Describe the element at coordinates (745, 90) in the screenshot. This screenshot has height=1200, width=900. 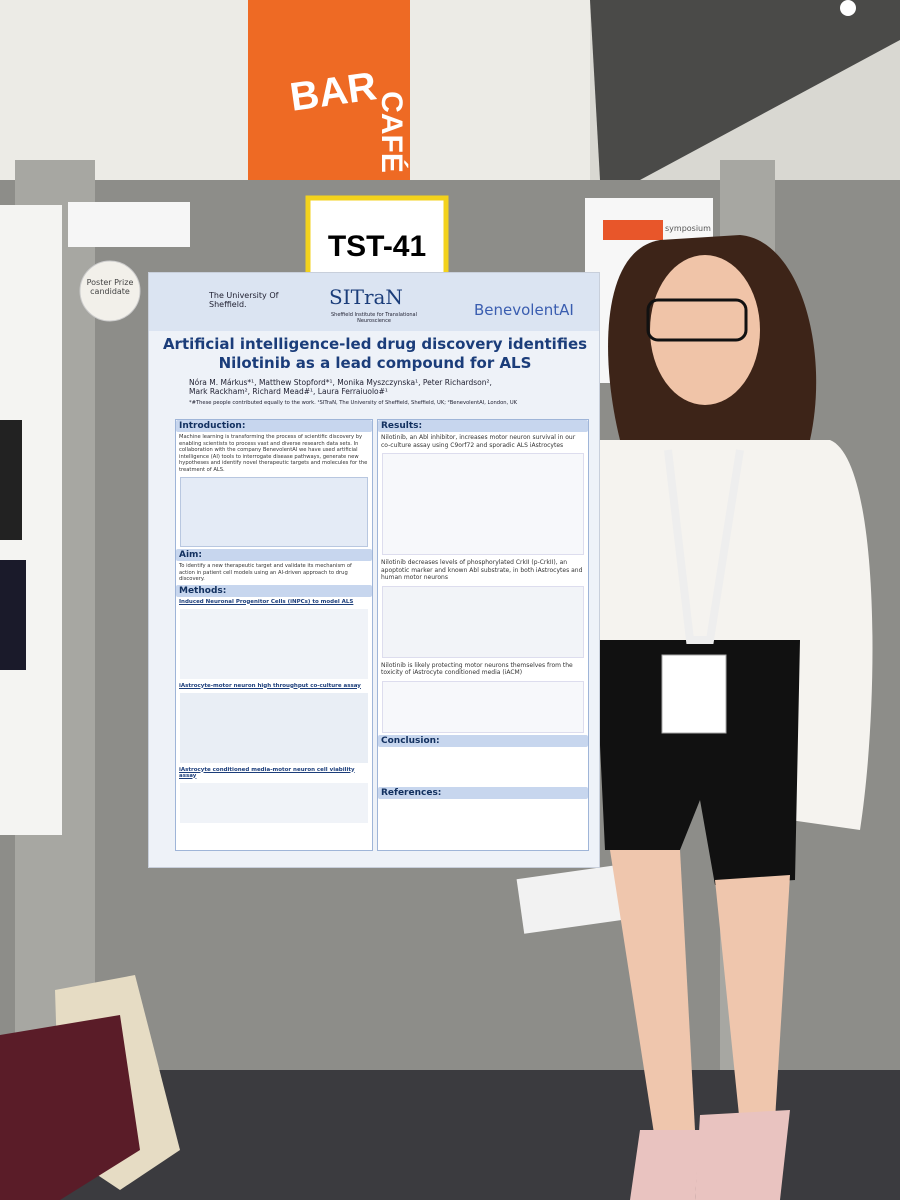
I see `ceiling-beam` at that location.